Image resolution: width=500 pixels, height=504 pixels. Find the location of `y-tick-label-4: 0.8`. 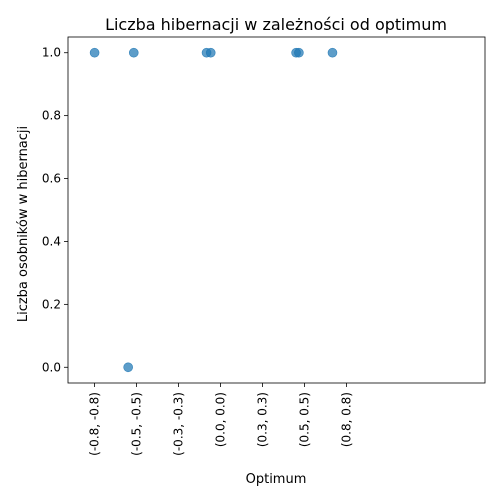

y-tick-label-4: 0.8 is located at coordinates (51, 116).